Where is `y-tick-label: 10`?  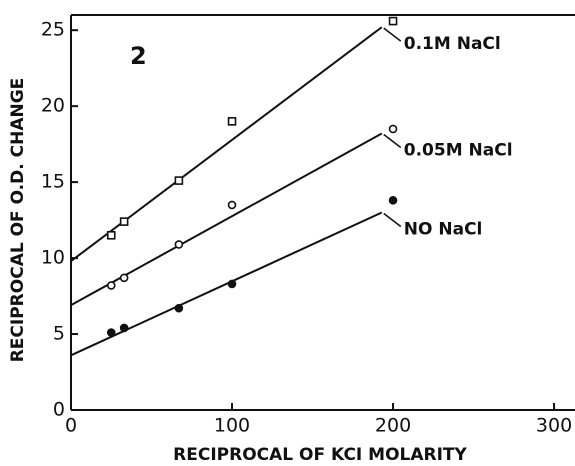 y-tick-label: 10 is located at coordinates (53, 258).